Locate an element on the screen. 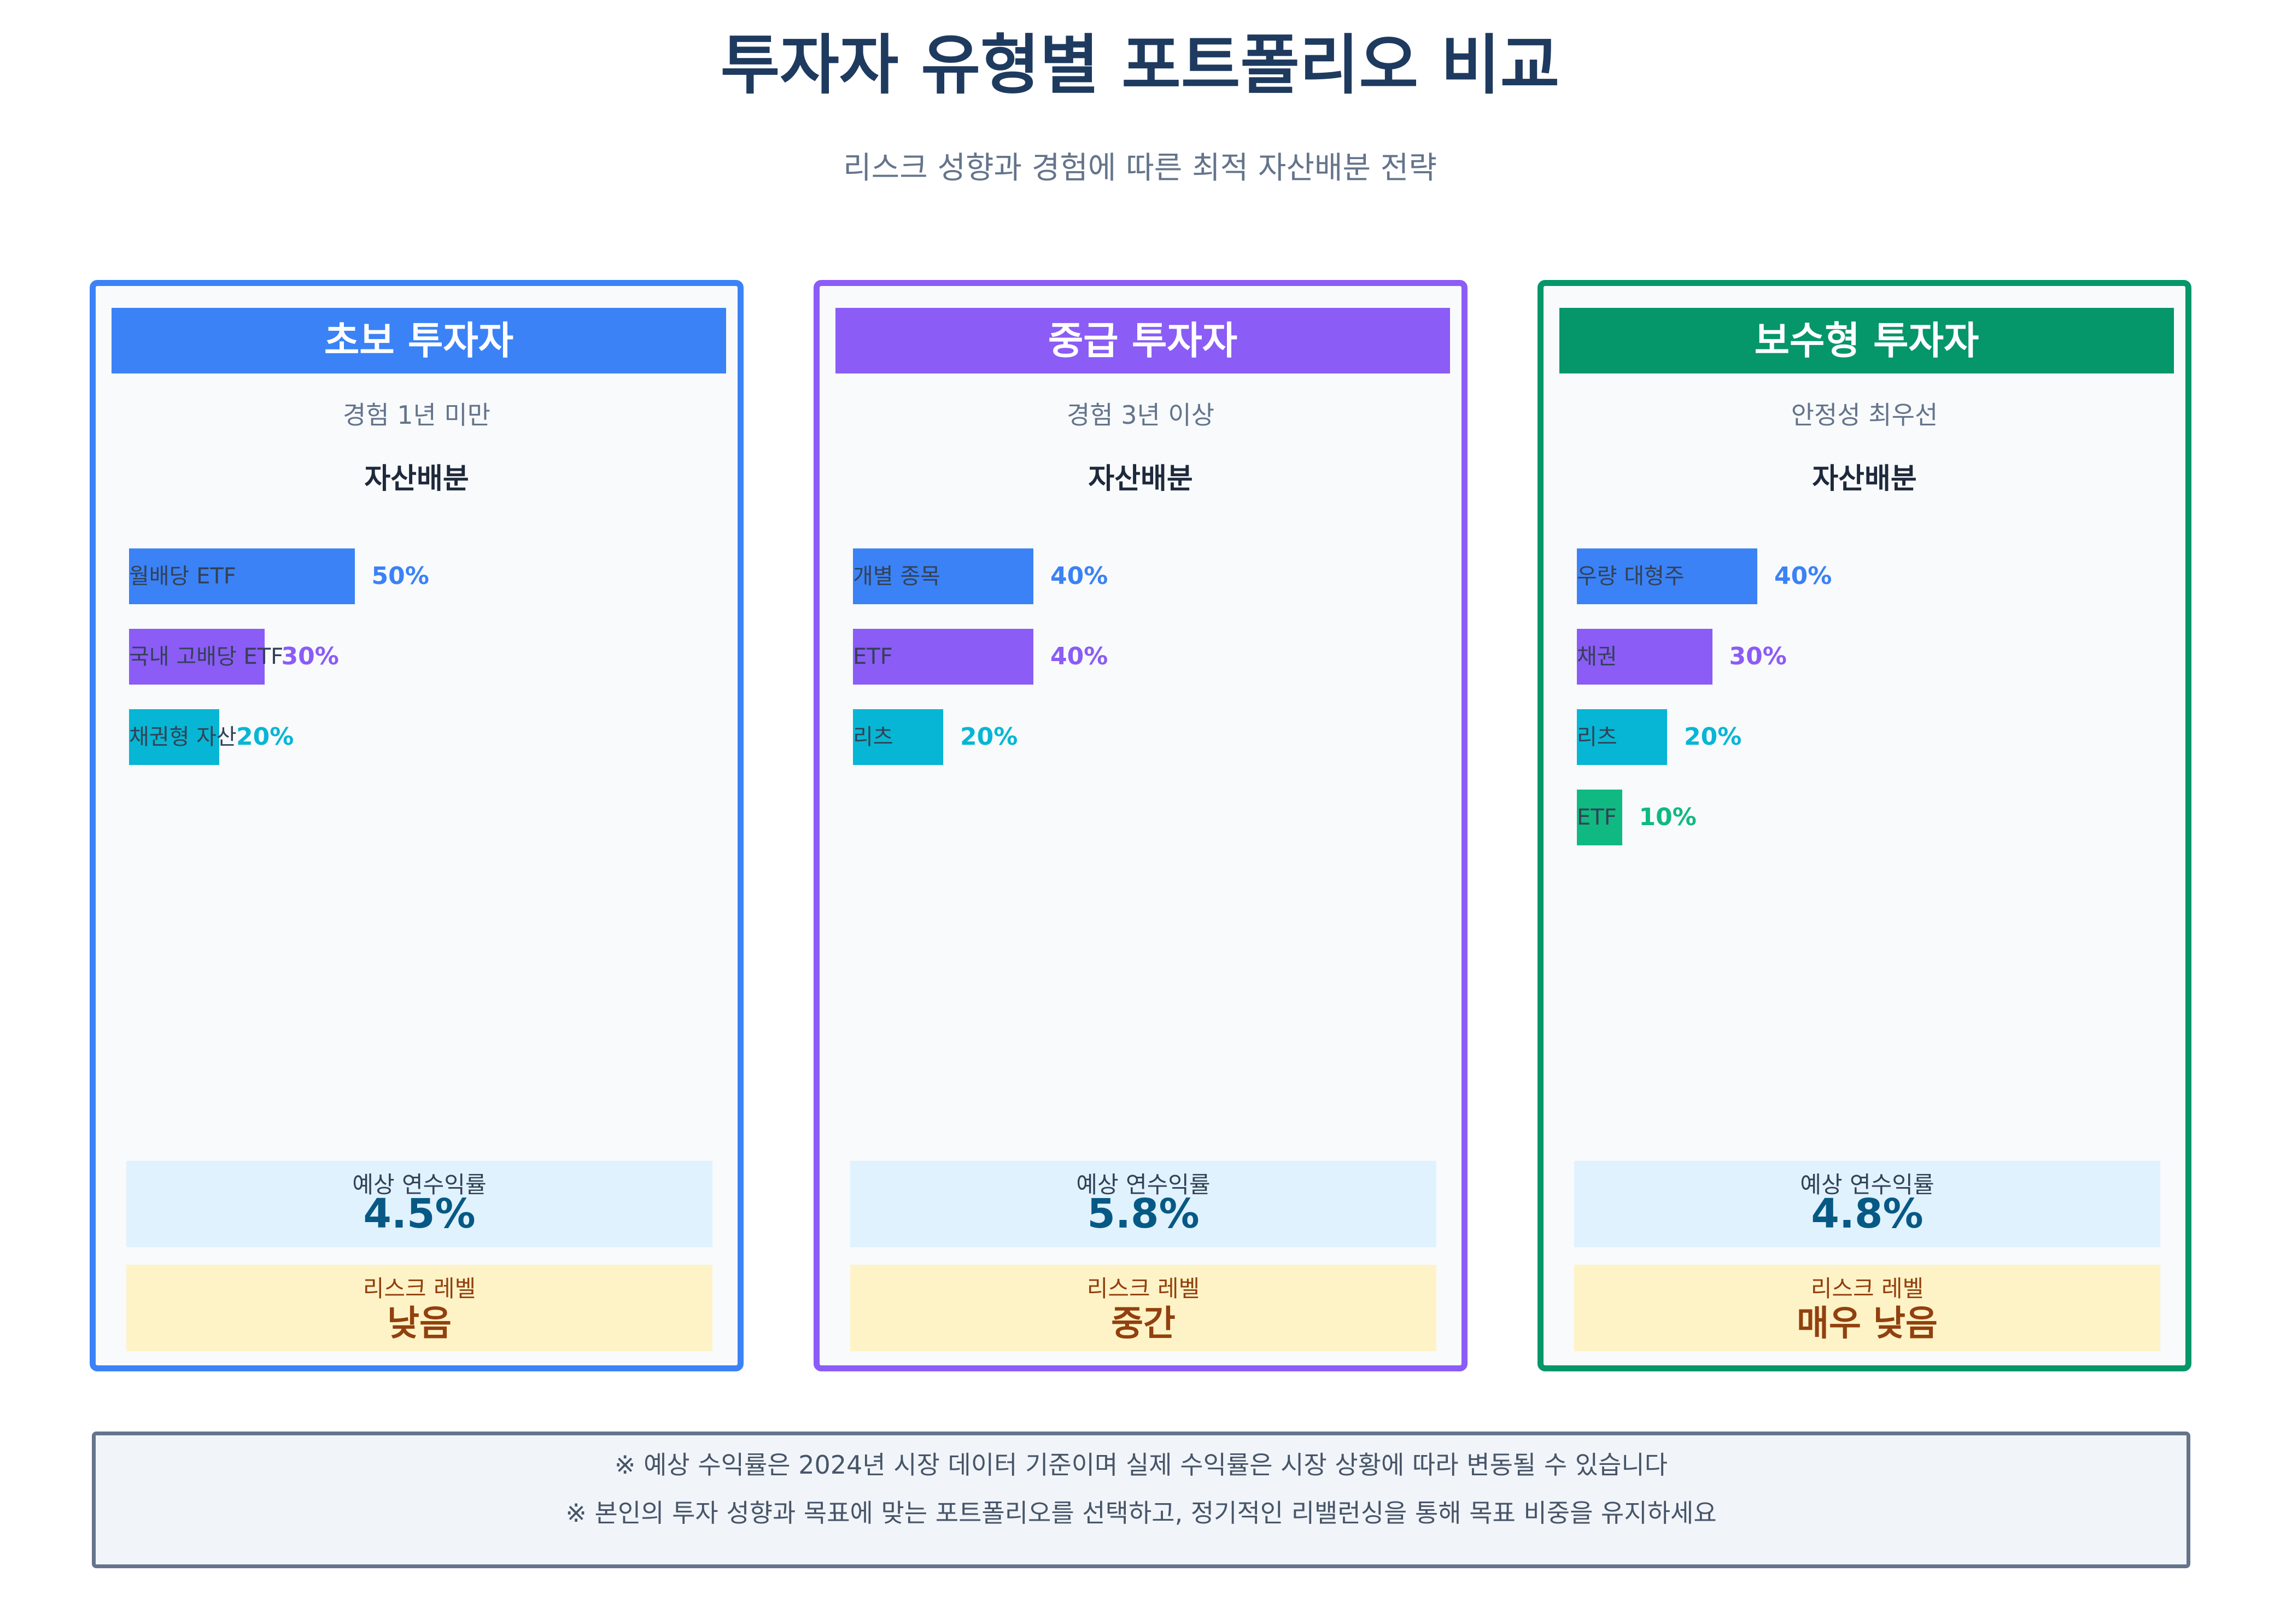 The image size is (2280, 1624). card-description: 안정성 최우선 is located at coordinates (1864, 415).